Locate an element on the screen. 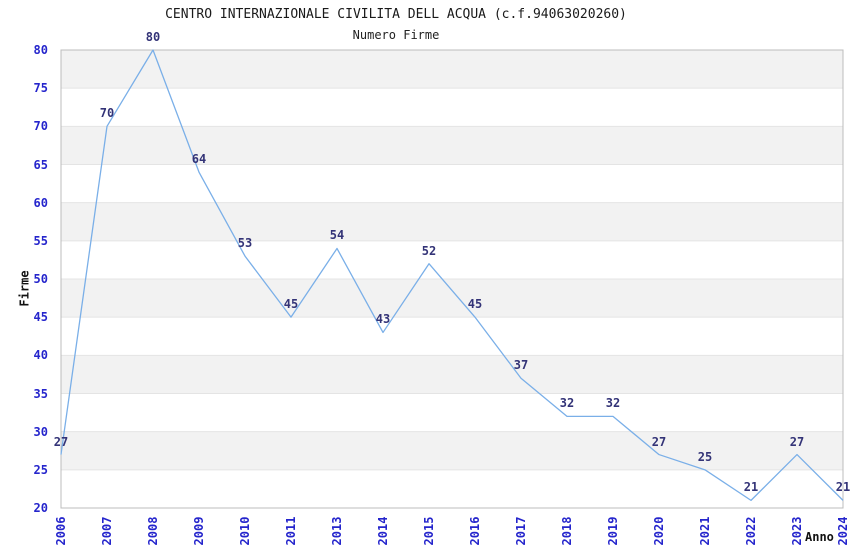 The image size is (850, 550). y-tick-label: 55 is located at coordinates (40, 240).